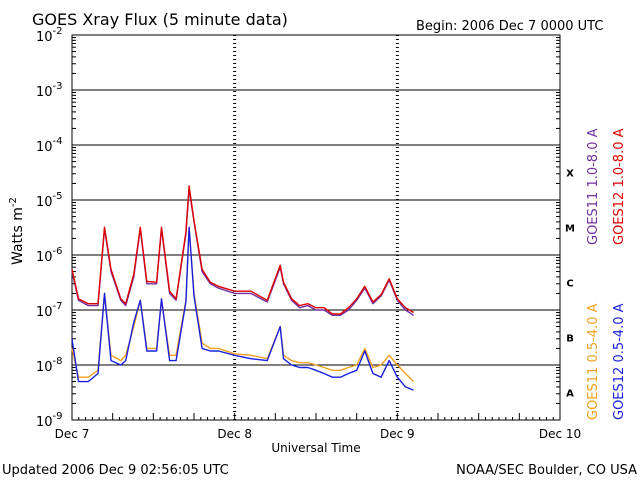  What do you see at coordinates (49, 255) in the screenshot?
I see `y-tick-label: 10⁻⁶` at bounding box center [49, 255].